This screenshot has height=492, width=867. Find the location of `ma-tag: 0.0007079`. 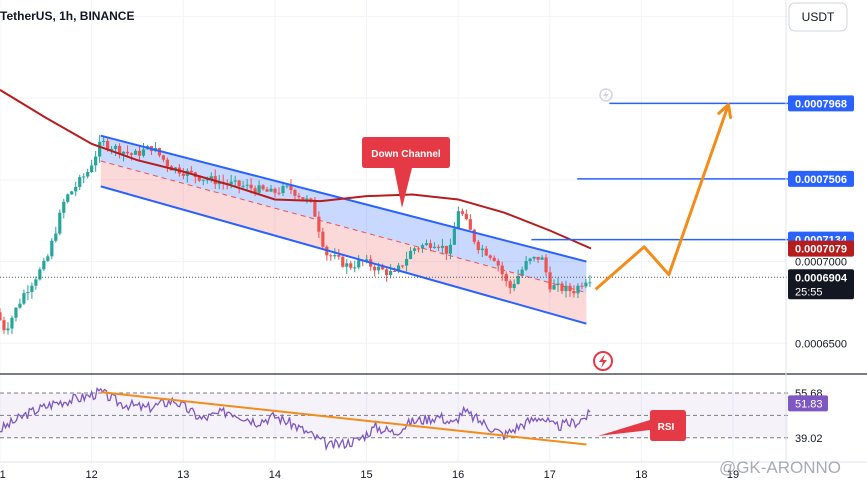

ma-tag: 0.0007079 is located at coordinates (821, 248).